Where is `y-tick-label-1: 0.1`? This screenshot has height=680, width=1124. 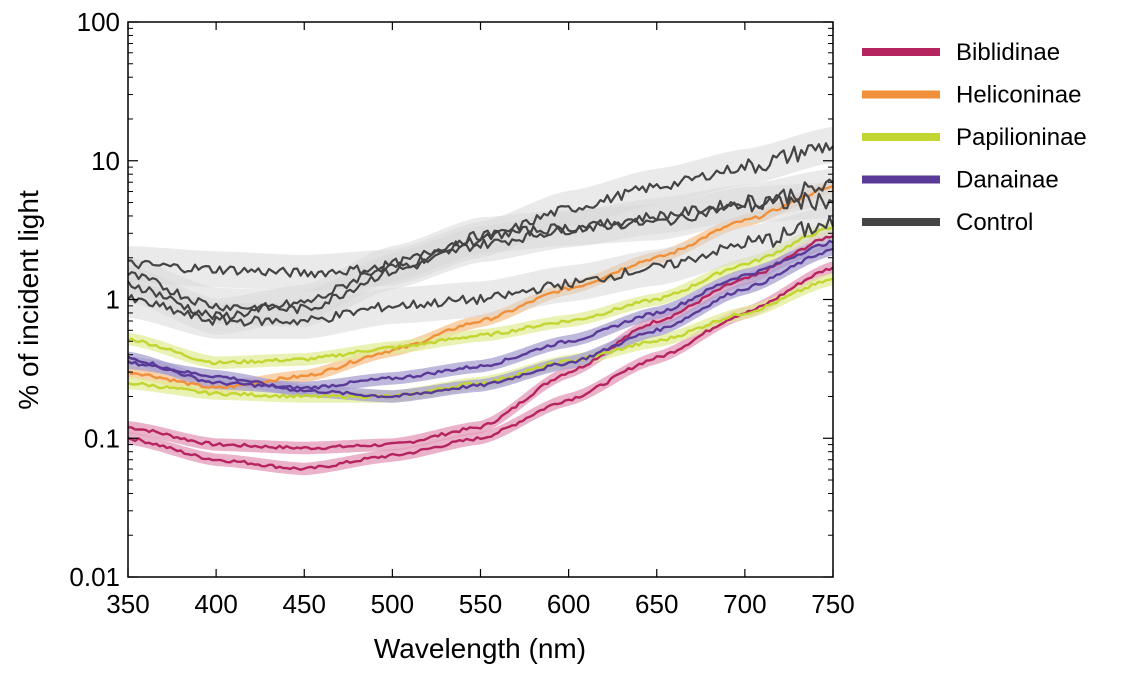 y-tick-label-1: 0.1 is located at coordinates (102, 438).